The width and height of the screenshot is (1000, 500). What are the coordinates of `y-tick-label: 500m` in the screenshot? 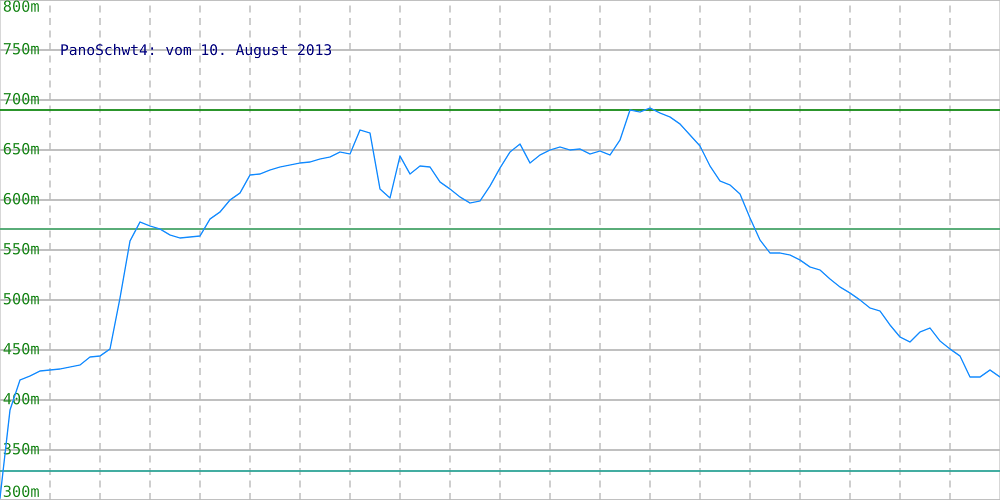 It's located at (21, 298).